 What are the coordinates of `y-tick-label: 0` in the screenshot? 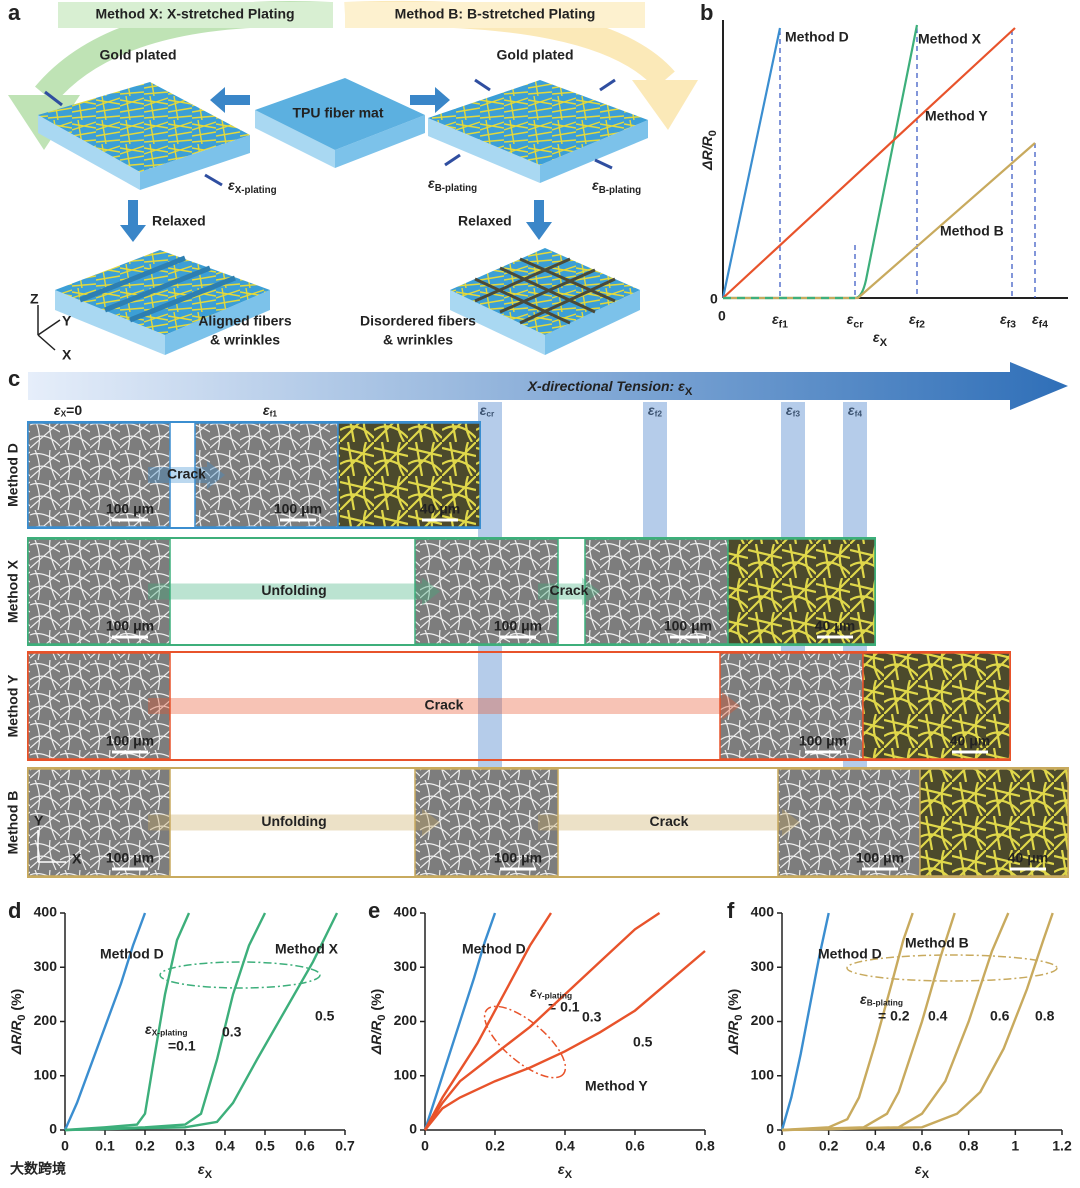 It's located at (413, 1129).